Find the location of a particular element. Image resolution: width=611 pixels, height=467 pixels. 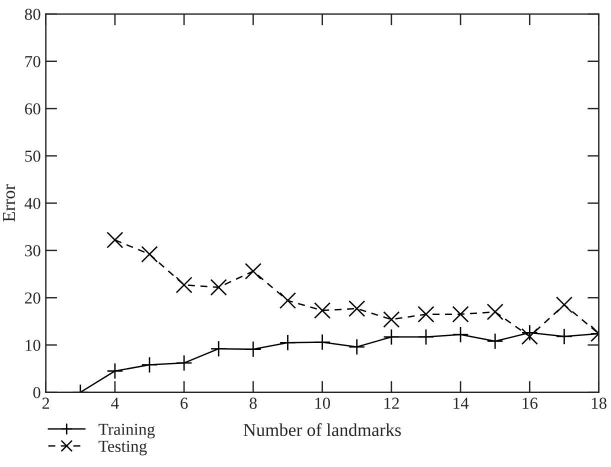

y-tick-label: 70 is located at coordinates (32, 62).